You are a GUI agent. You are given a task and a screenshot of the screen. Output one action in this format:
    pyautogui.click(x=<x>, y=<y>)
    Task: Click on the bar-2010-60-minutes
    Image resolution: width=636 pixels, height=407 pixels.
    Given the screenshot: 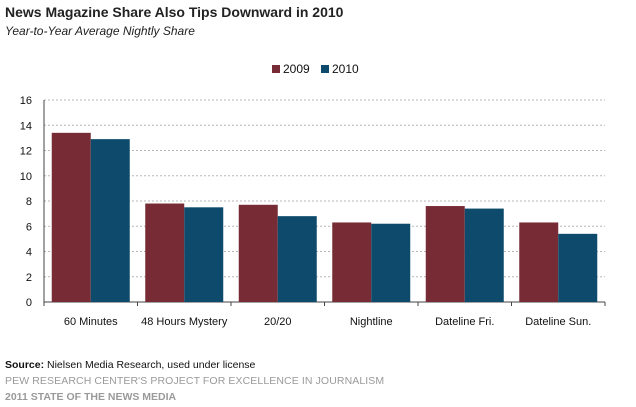 What is the action you would take?
    pyautogui.click(x=110, y=220)
    